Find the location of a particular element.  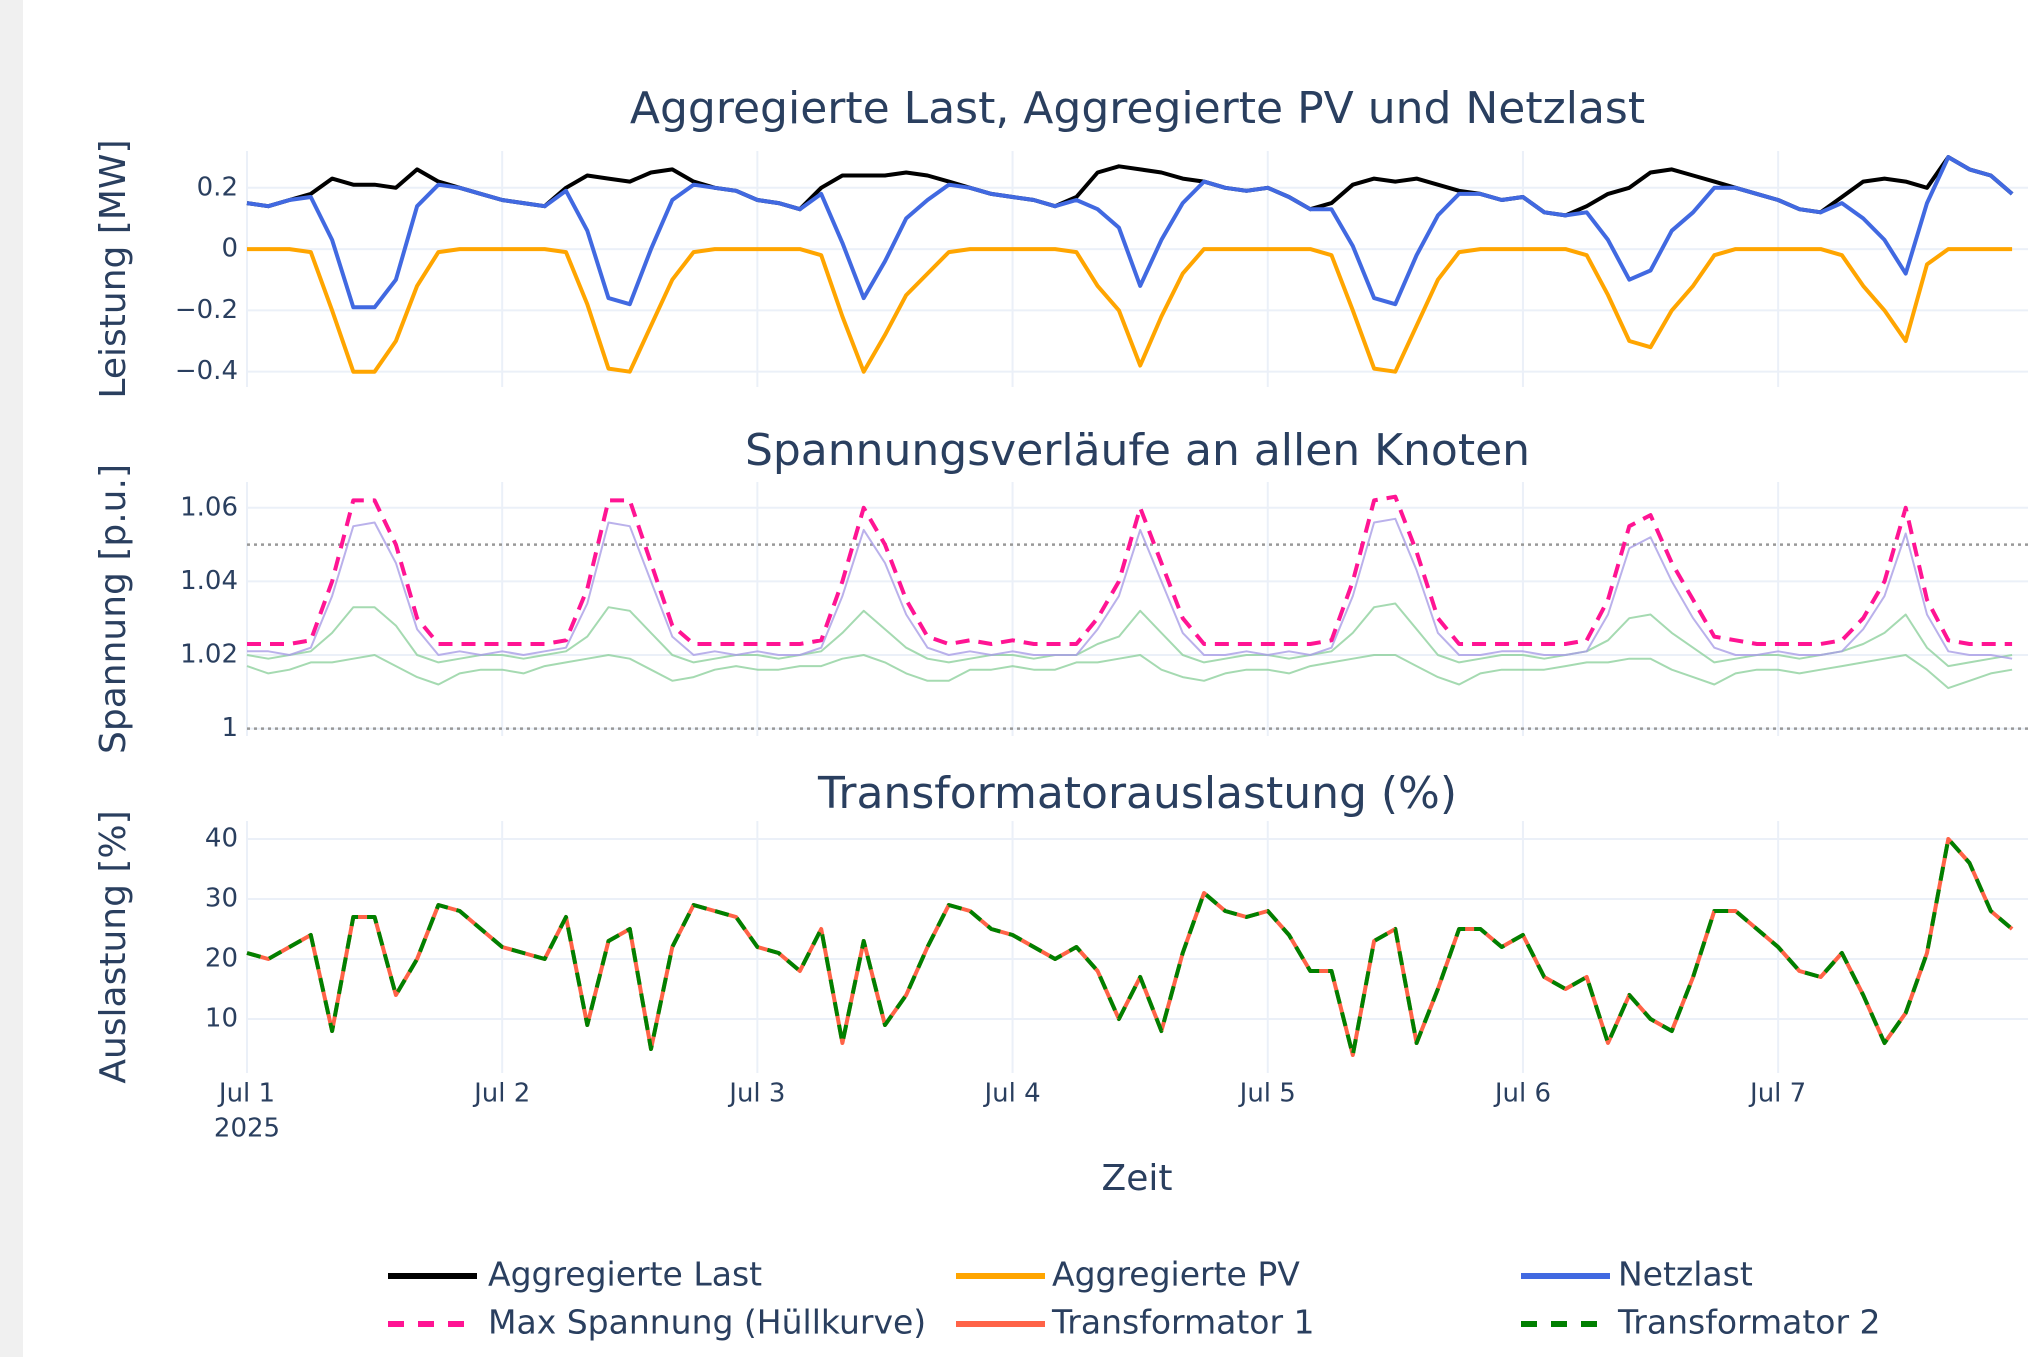

y-tick-label: −0.4 is located at coordinates (206, 371).